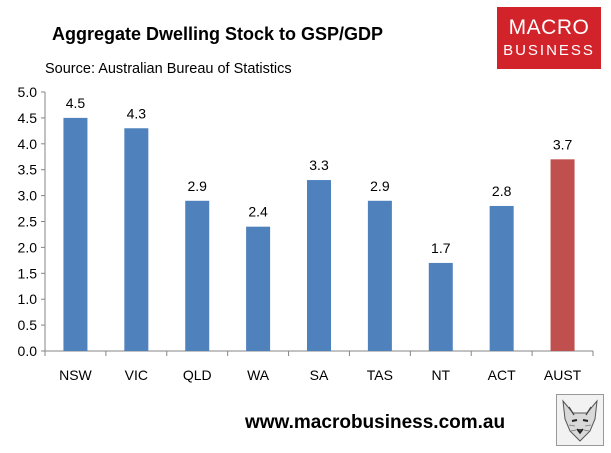 The image size is (611, 453). What do you see at coordinates (28, 170) in the screenshot?
I see `y-tick-label: 3.5` at bounding box center [28, 170].